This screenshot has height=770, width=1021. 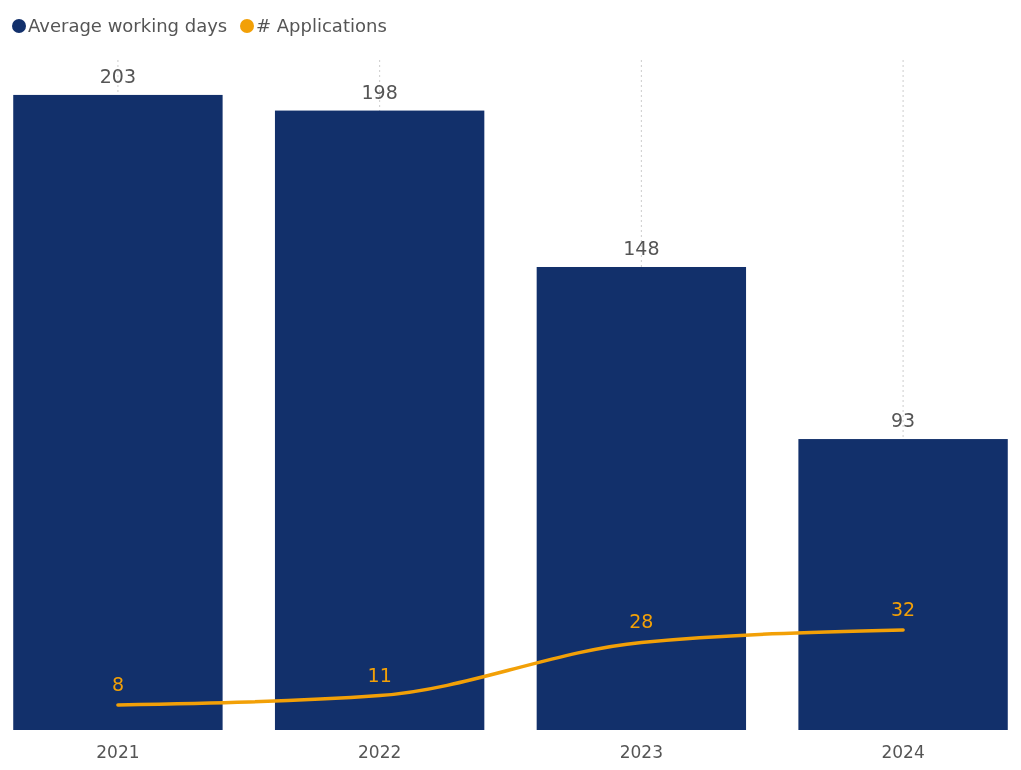 What do you see at coordinates (903, 420) in the screenshot?
I see `data-label: 93` at bounding box center [903, 420].